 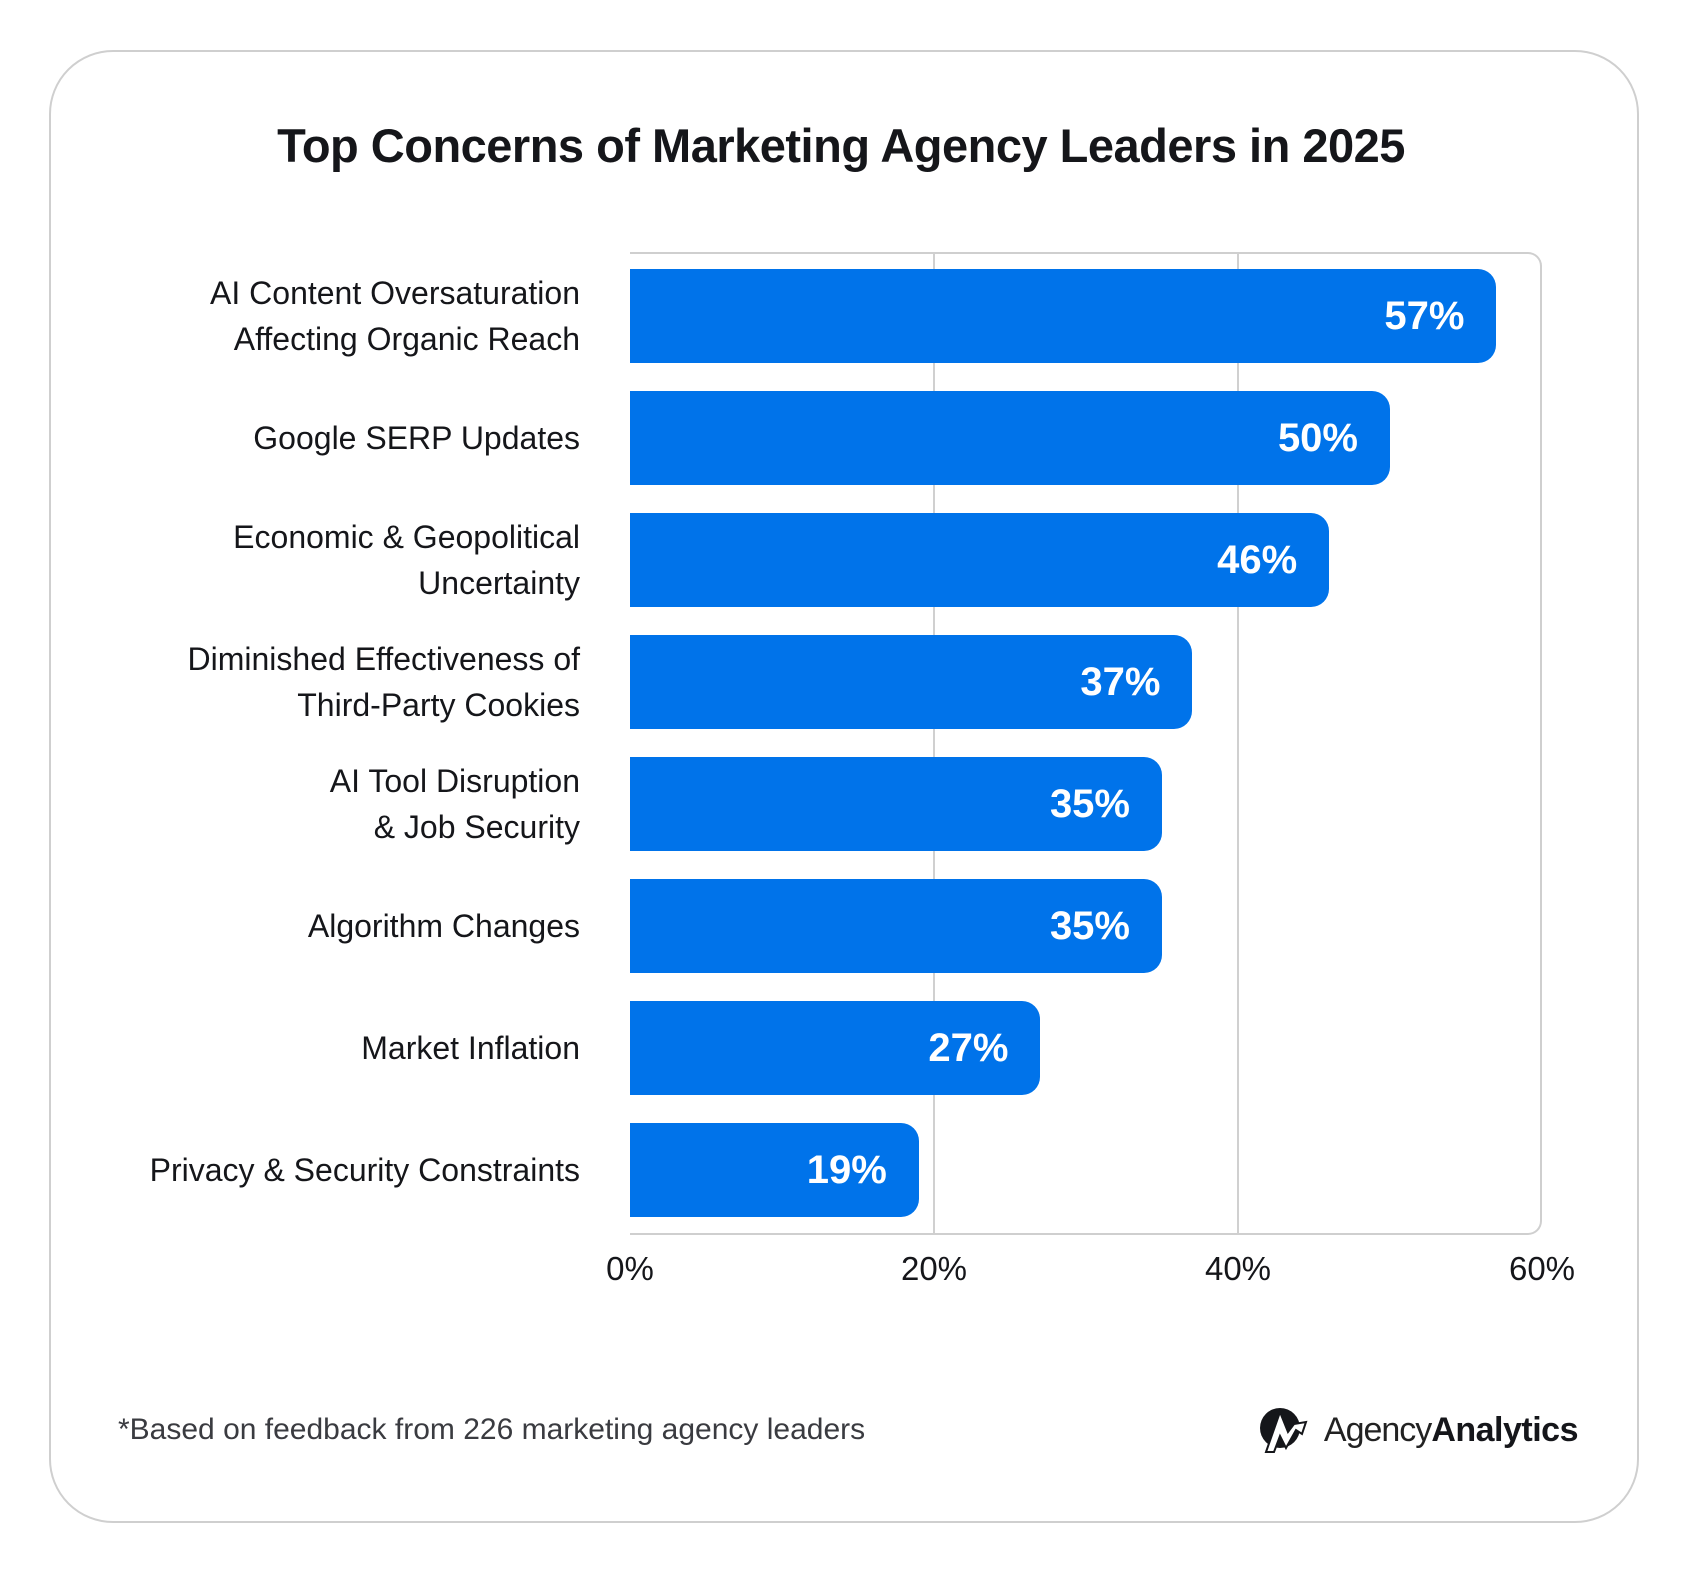 I want to click on bar: 46%, so click(x=980, y=560).